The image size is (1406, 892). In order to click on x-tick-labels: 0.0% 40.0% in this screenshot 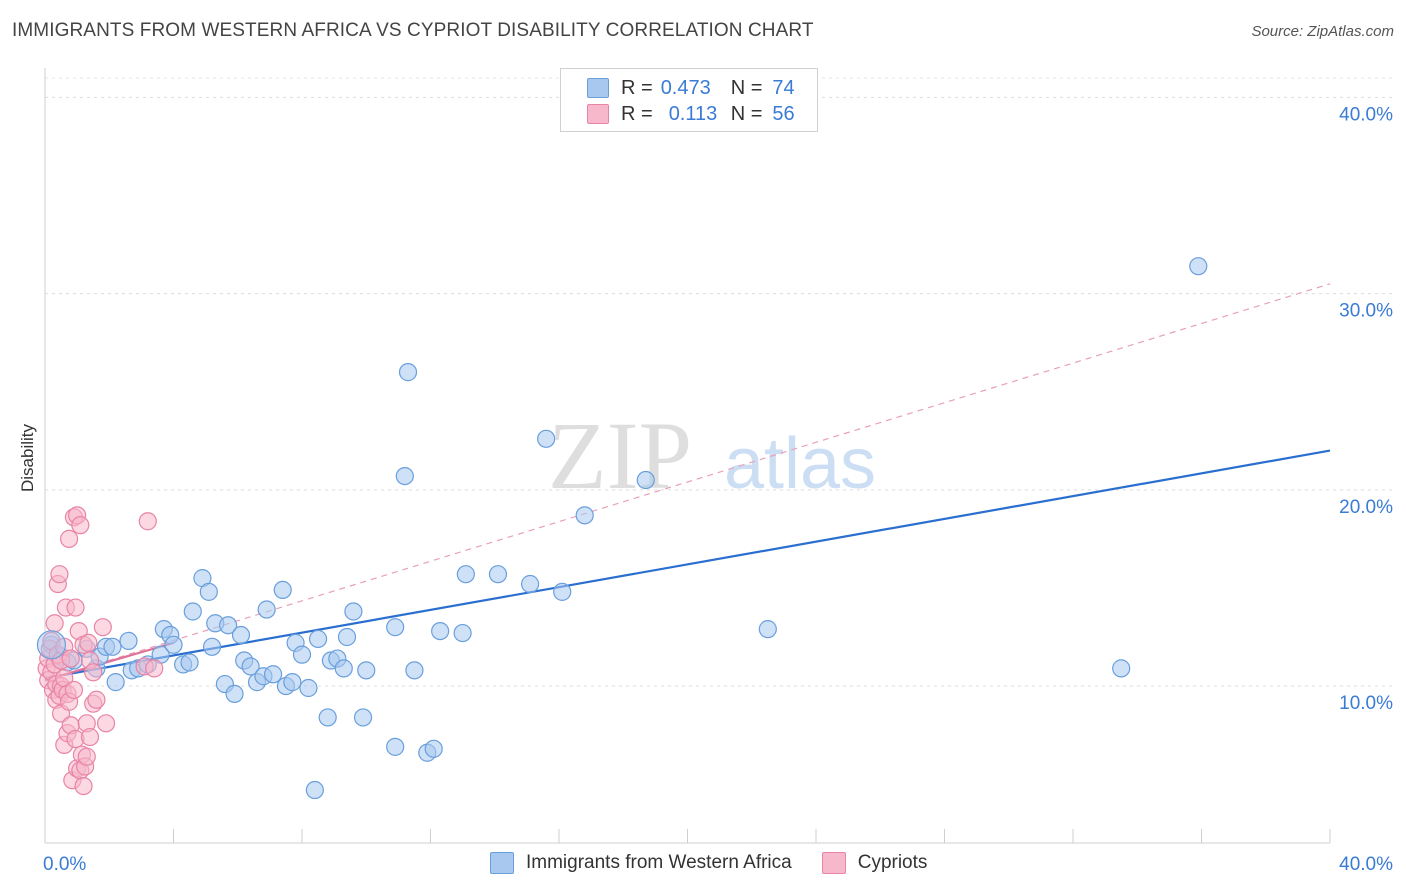, I will do `click(718, 864)`.